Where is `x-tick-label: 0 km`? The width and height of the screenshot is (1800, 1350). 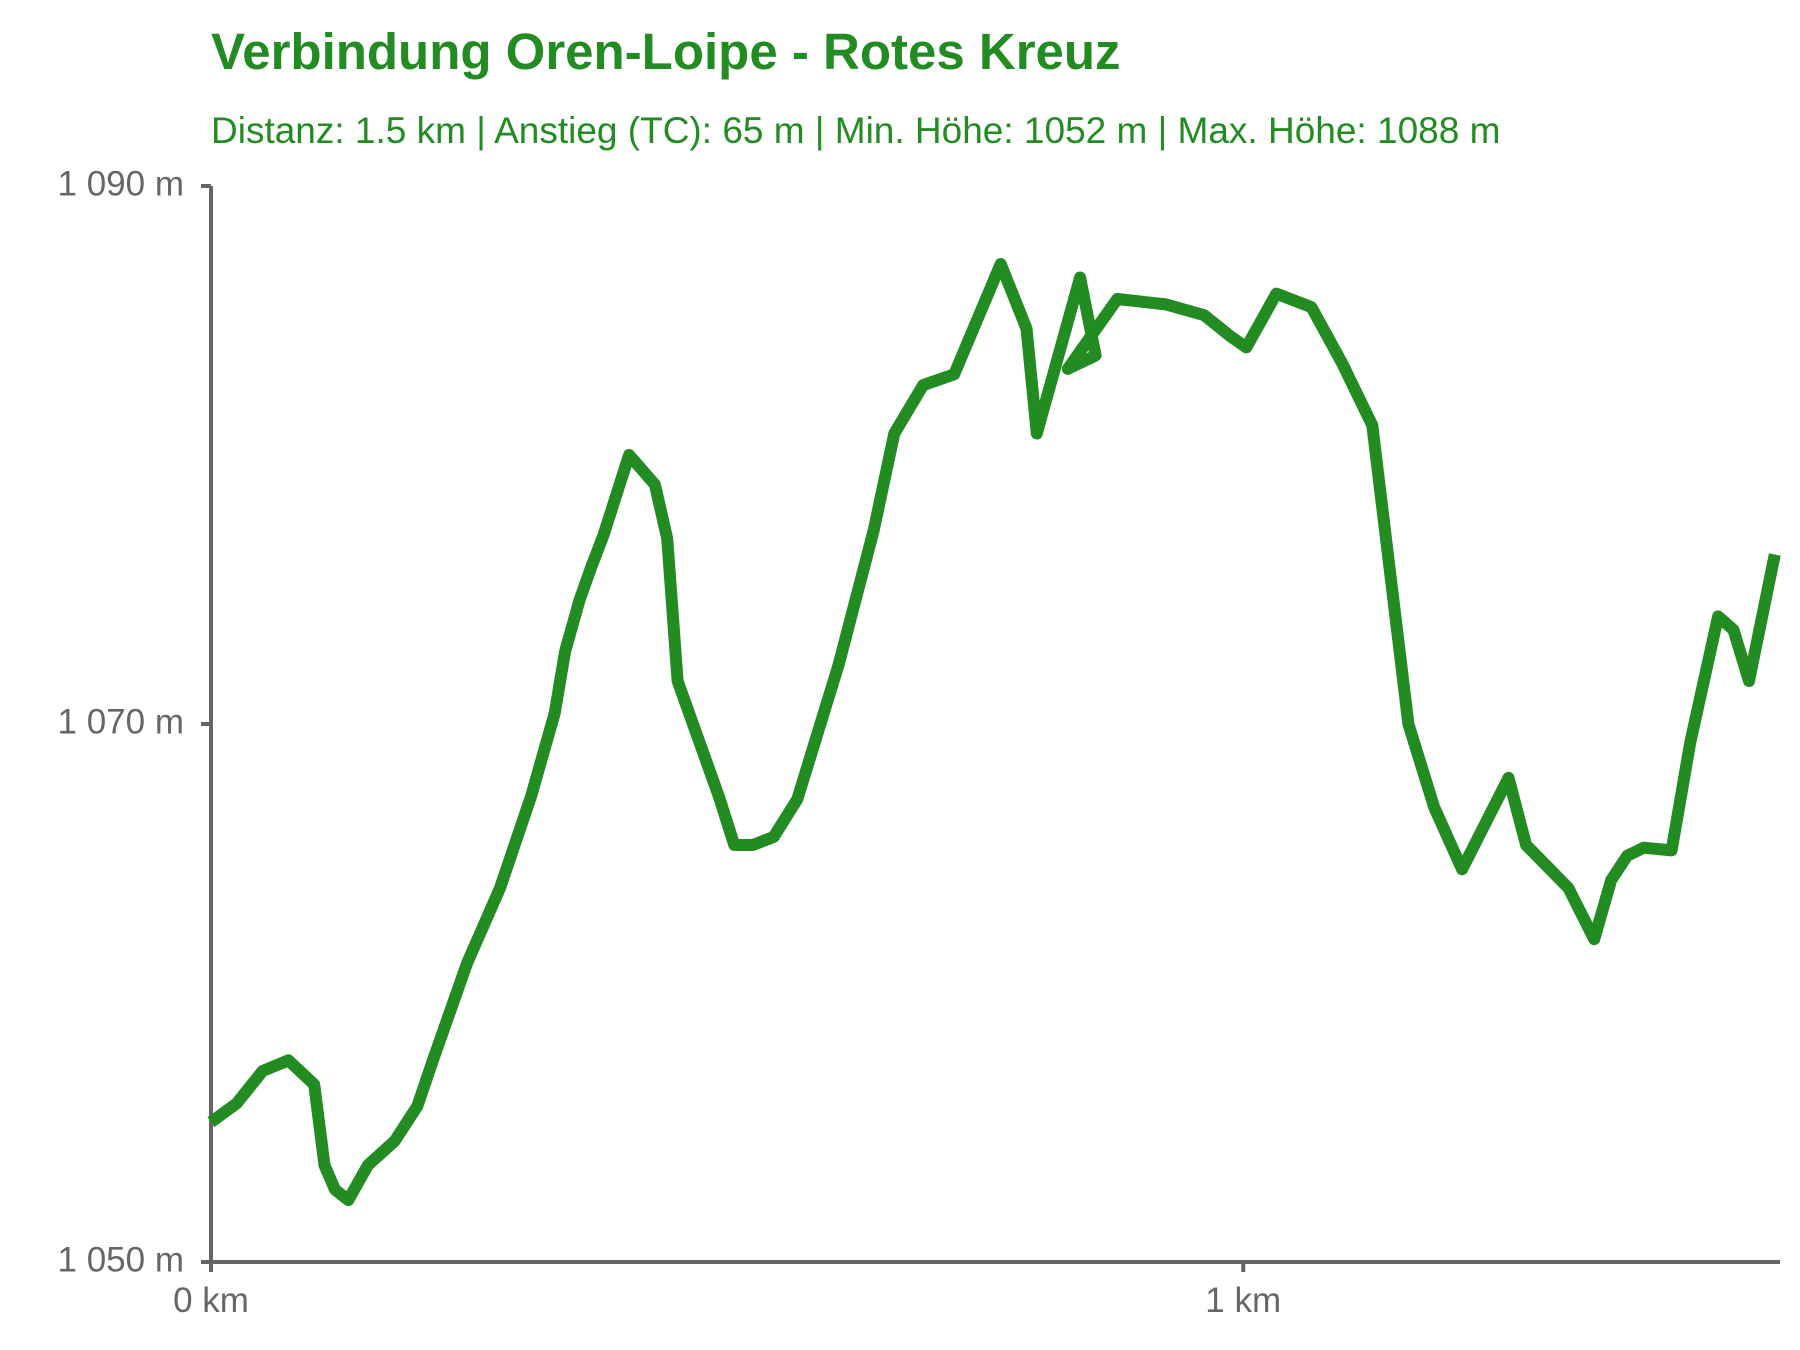
x-tick-label: 0 km is located at coordinates (211, 1300).